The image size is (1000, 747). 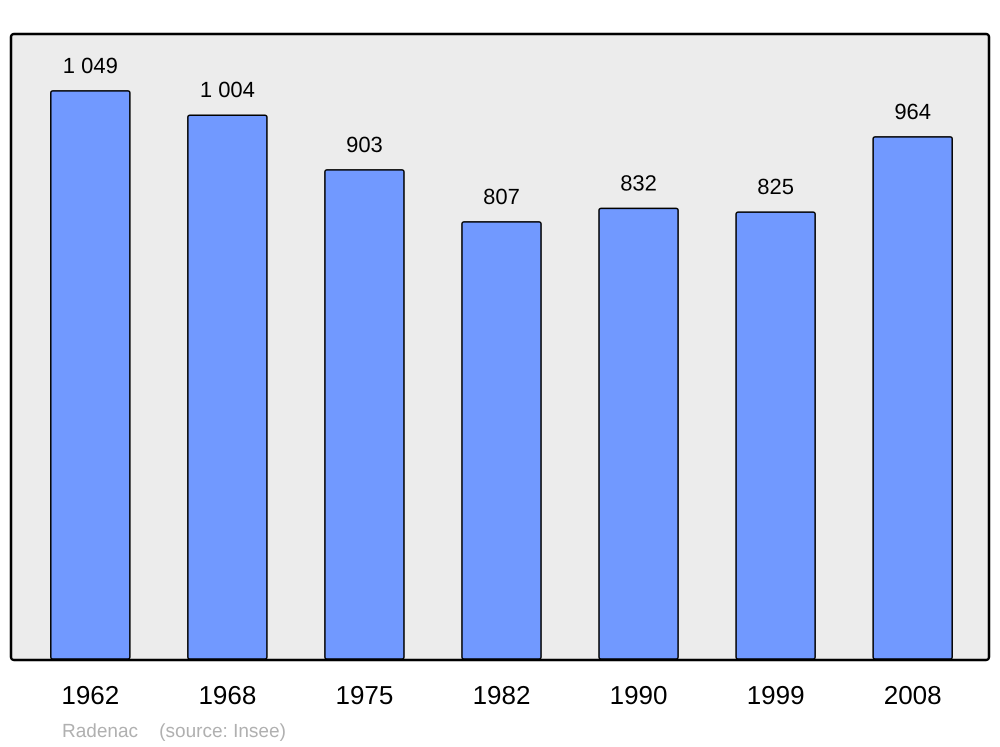 I want to click on data-label: 825, so click(x=775, y=187).